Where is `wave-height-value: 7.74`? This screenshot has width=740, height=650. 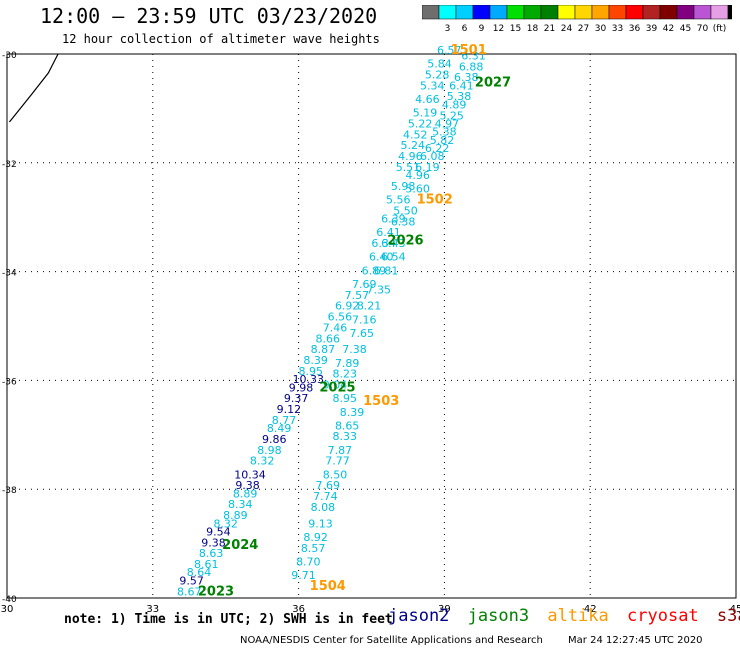
wave-height-value: 7.74 is located at coordinates (325, 496).